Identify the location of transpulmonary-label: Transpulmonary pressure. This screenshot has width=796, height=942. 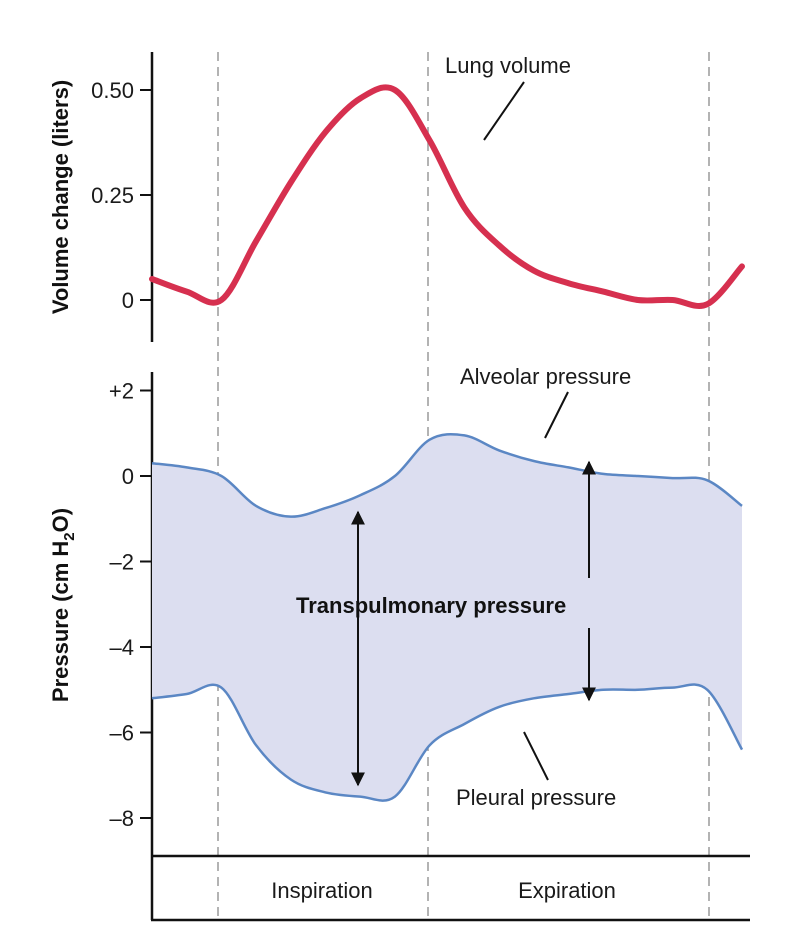
(431, 605).